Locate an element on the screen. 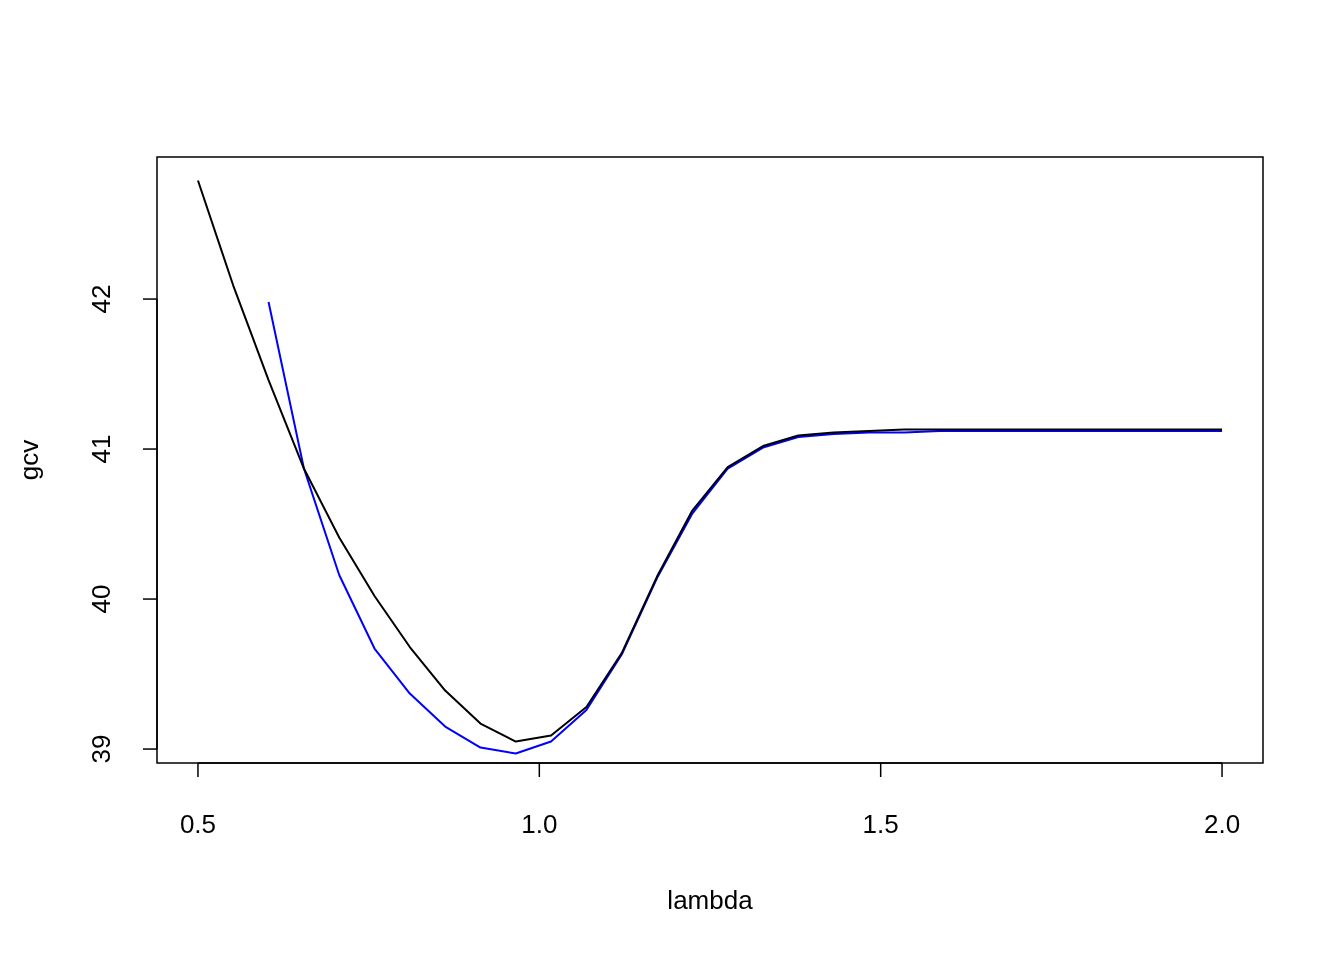  y-axis-title: gcv is located at coordinates (29, 460).